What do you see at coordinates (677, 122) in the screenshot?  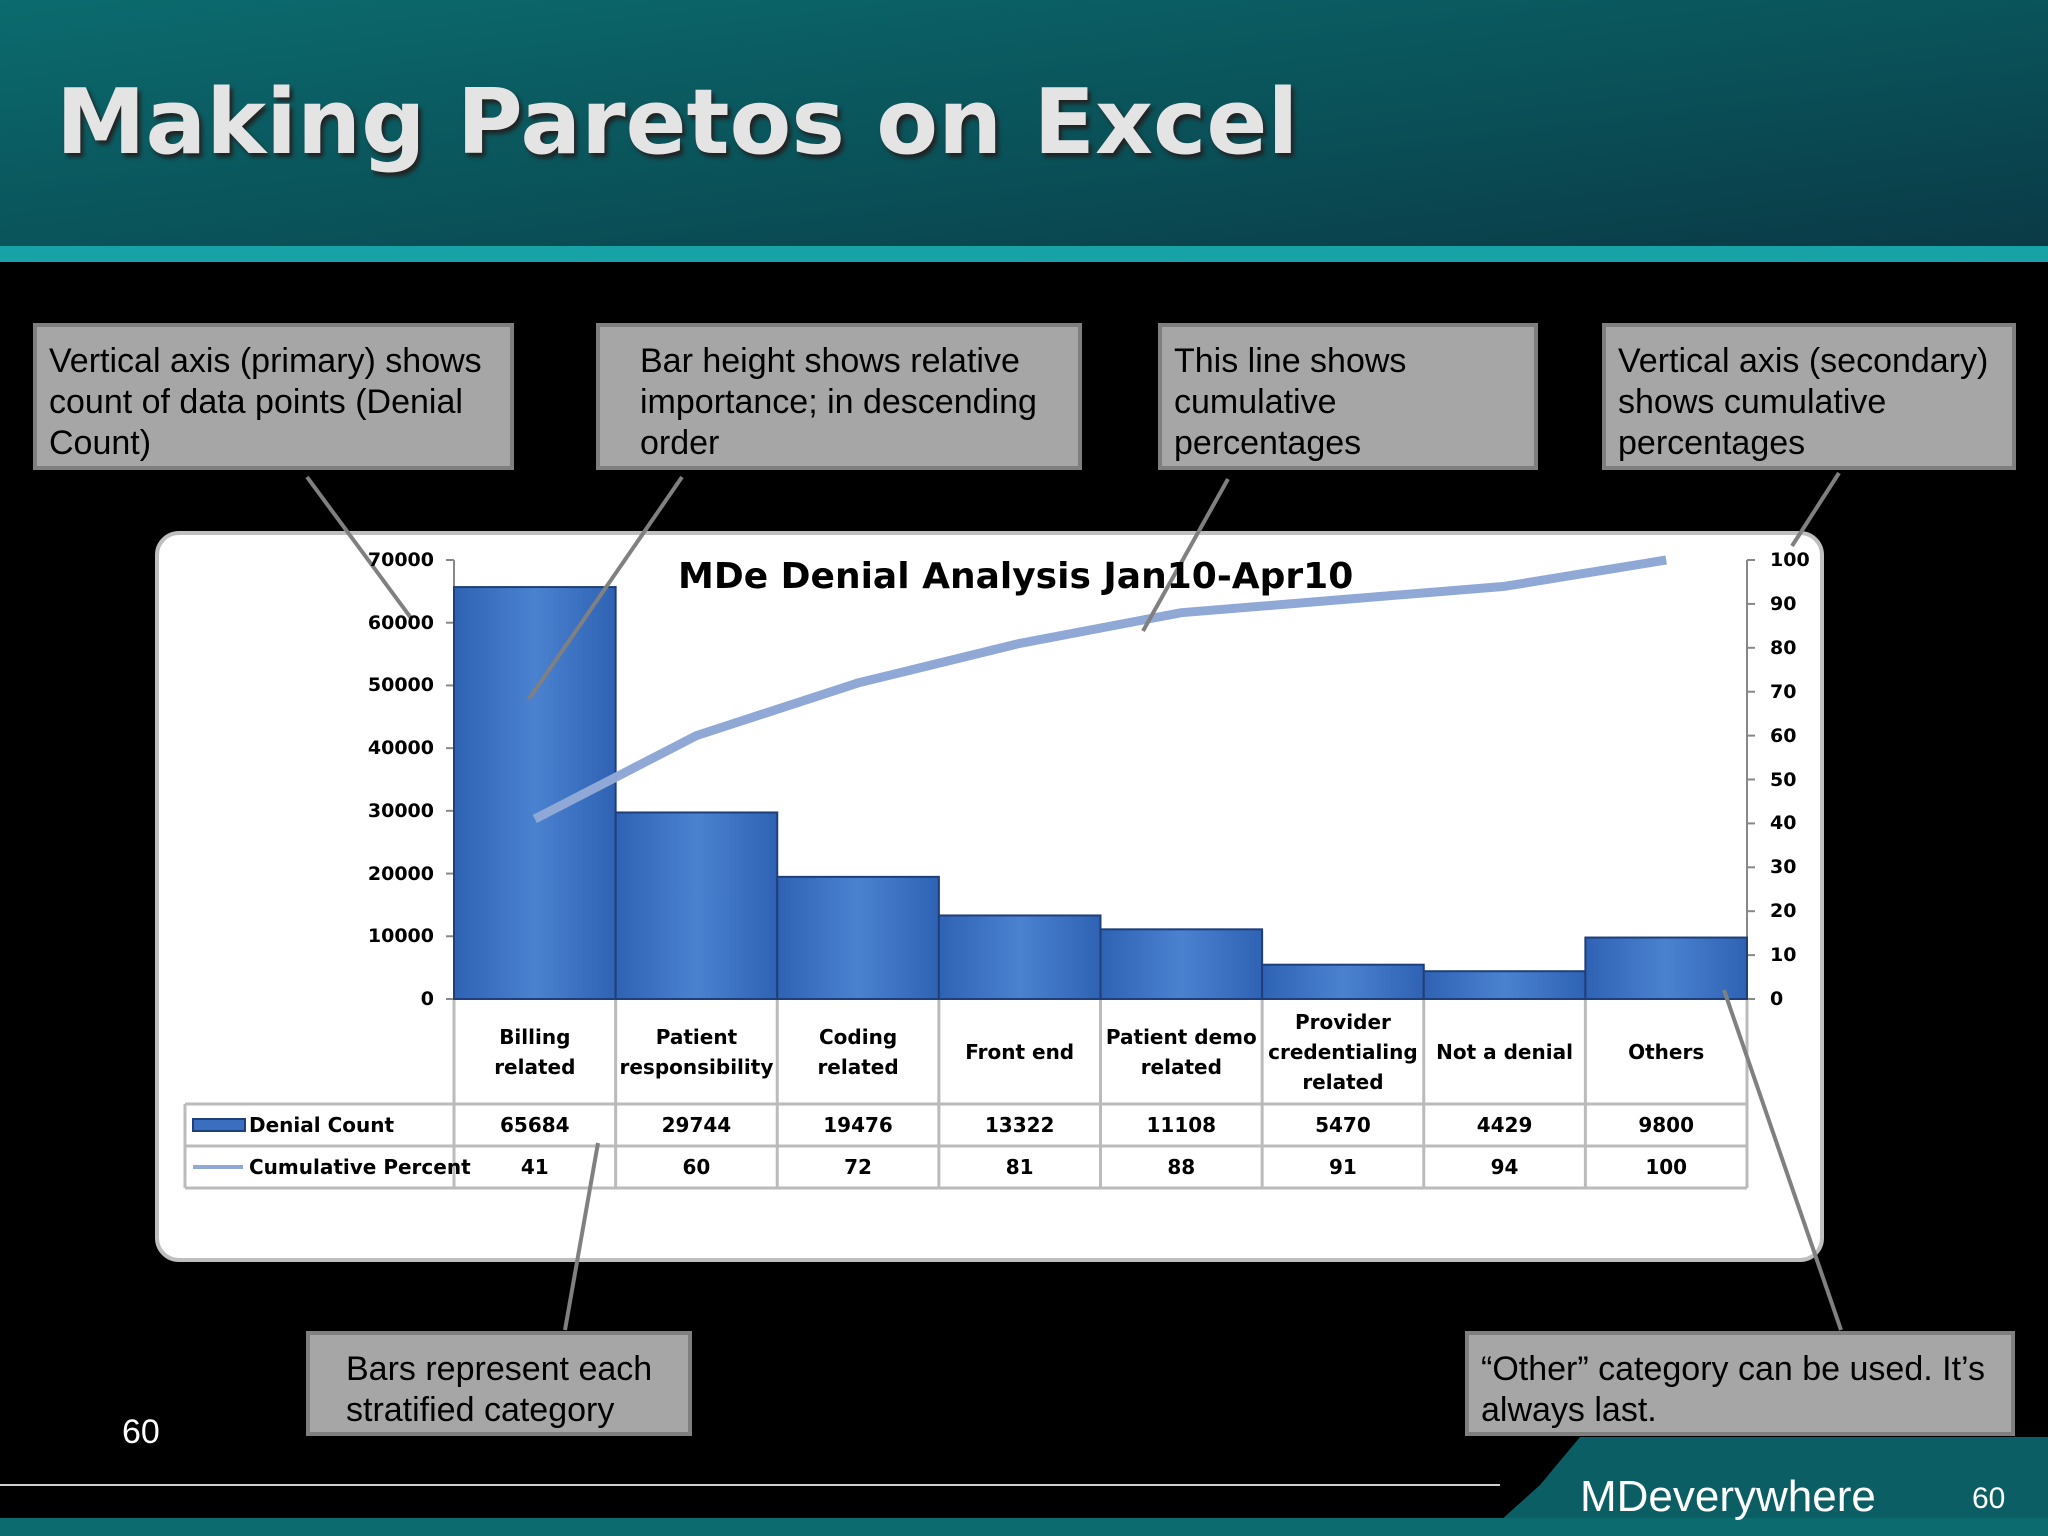 I see `slide-title: Making Paretos on Excel` at bounding box center [677, 122].